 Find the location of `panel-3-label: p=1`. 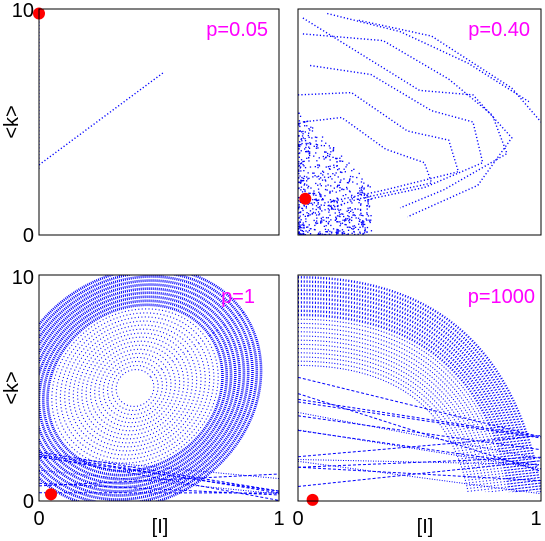

panel-3-label: p=1 is located at coordinates (238, 297).